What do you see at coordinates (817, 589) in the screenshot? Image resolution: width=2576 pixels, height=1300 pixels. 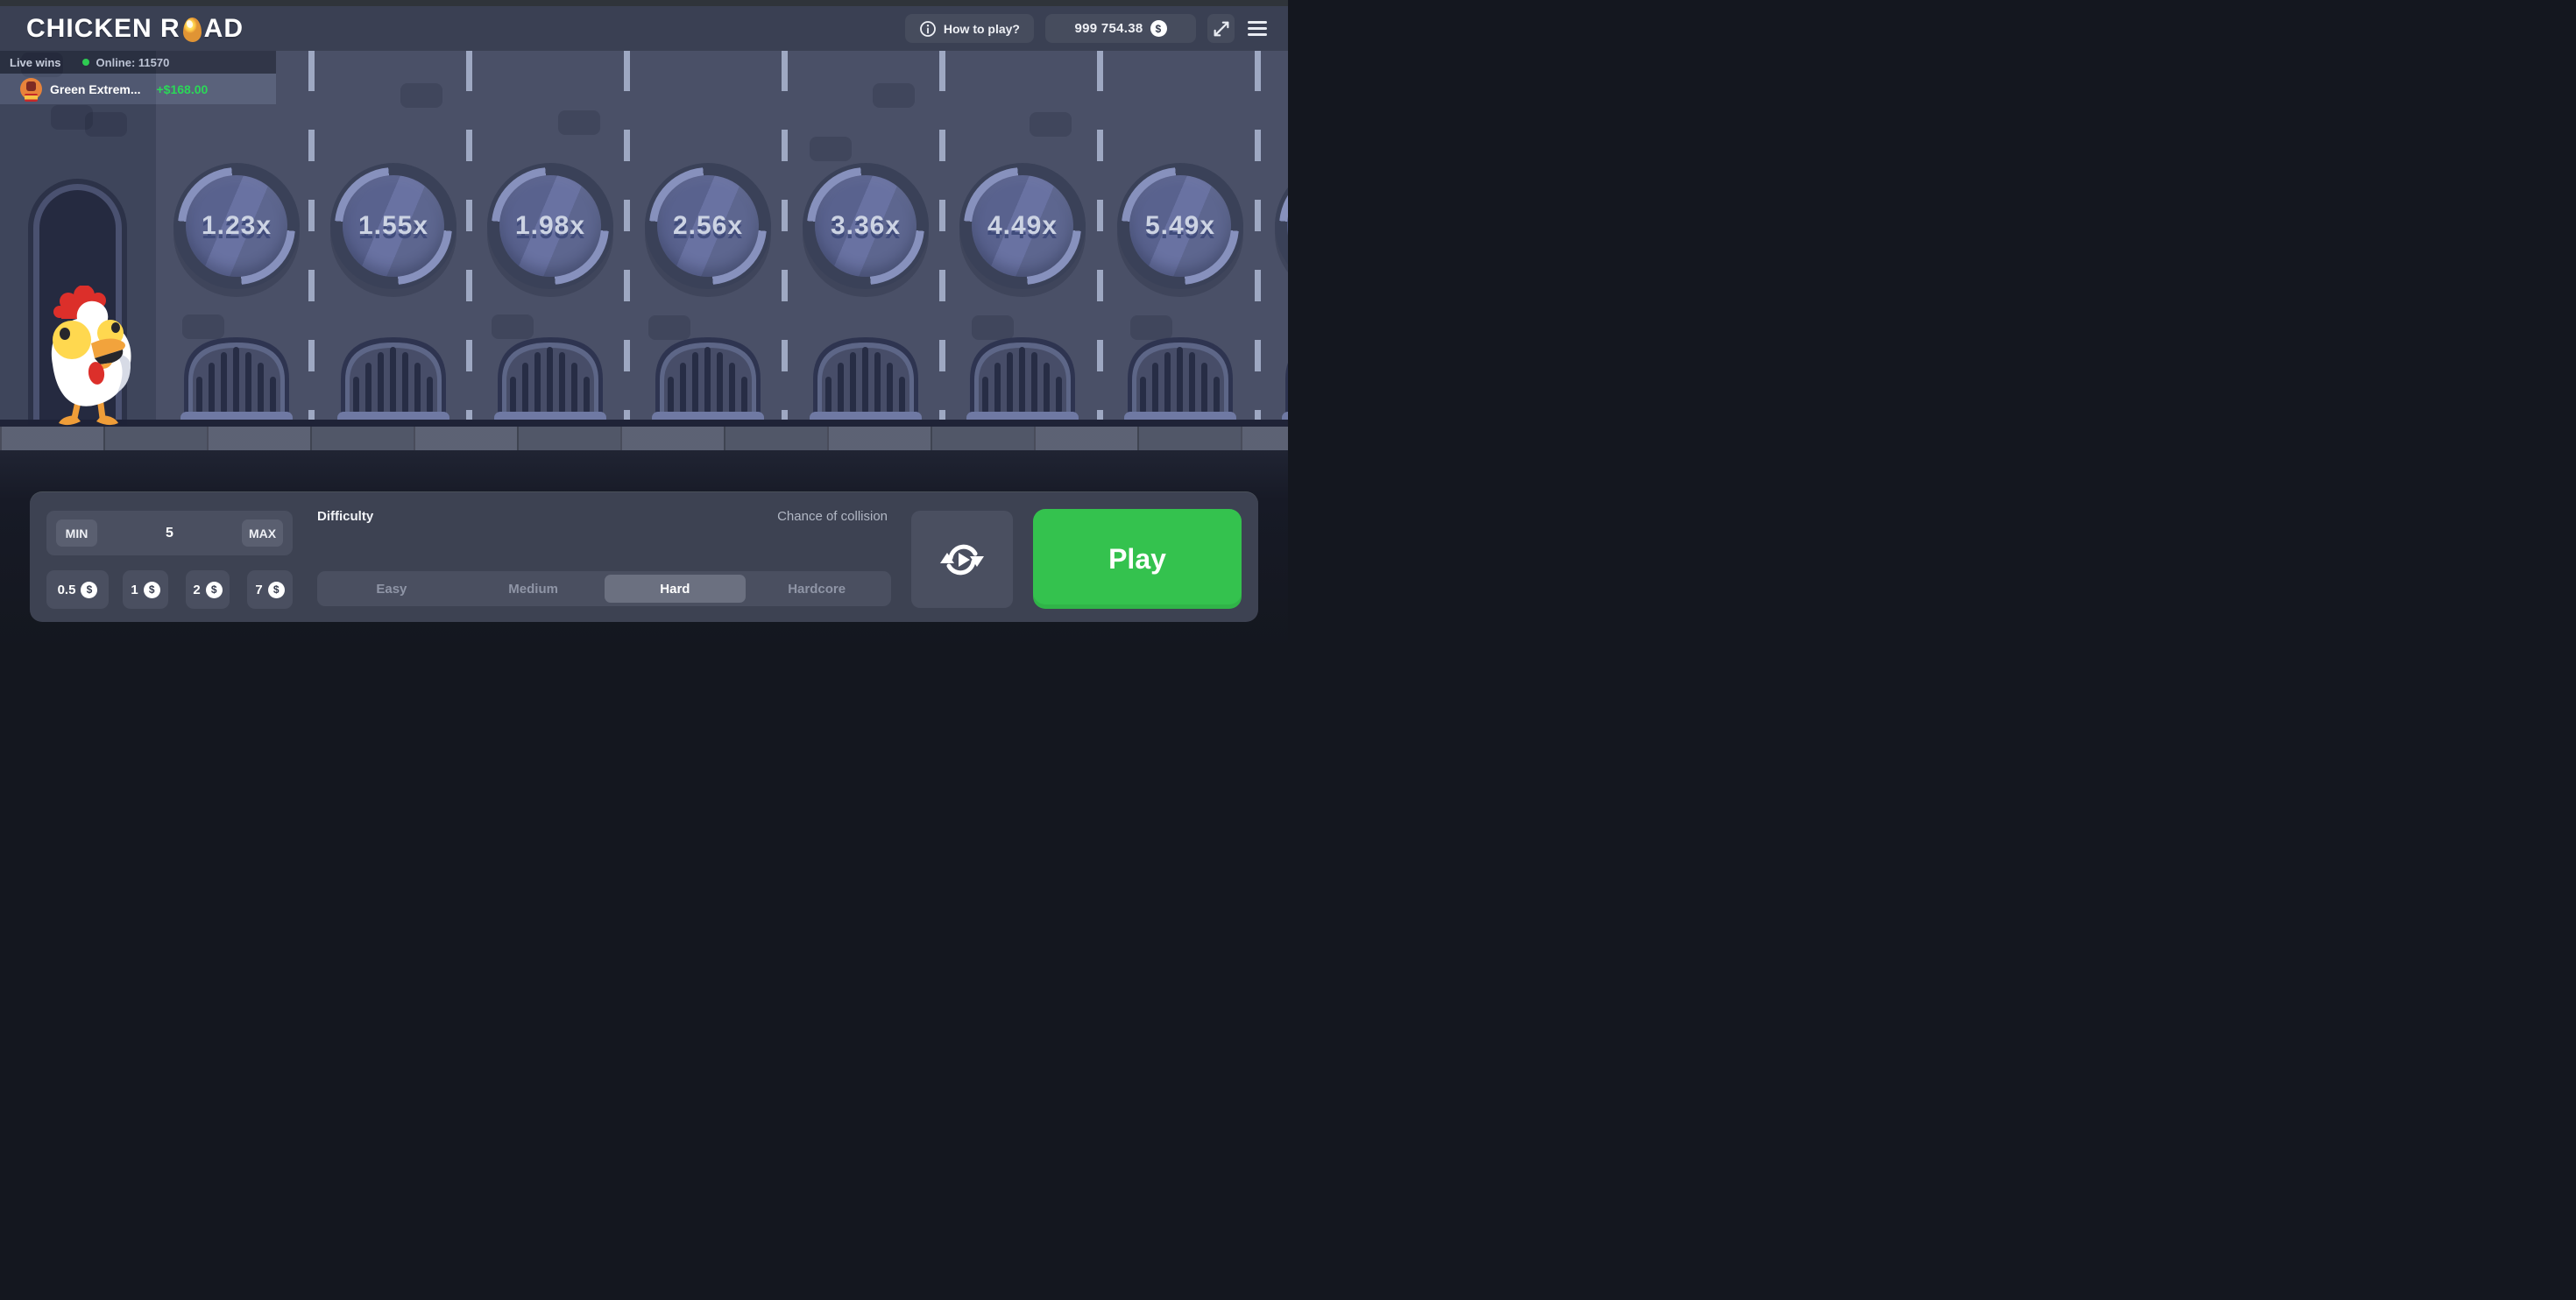 I see `tab-hardcore: Hardcore` at bounding box center [817, 589].